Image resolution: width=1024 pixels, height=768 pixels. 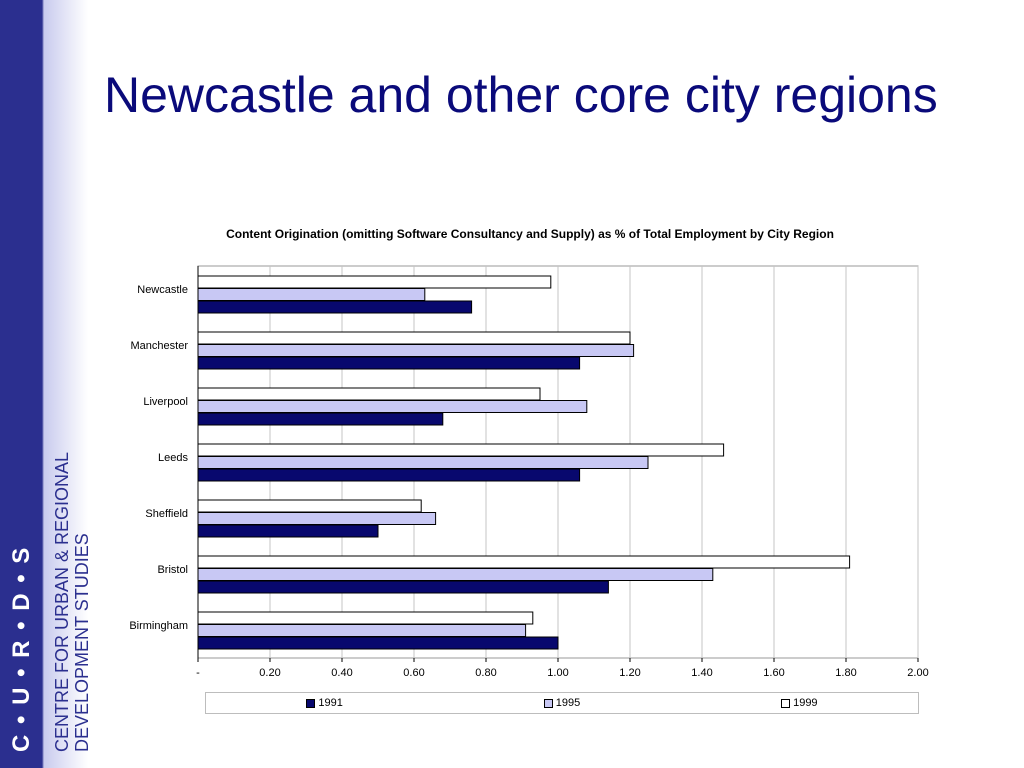 What do you see at coordinates (416, 350) in the screenshot?
I see `bar-manchester-1995` at bounding box center [416, 350].